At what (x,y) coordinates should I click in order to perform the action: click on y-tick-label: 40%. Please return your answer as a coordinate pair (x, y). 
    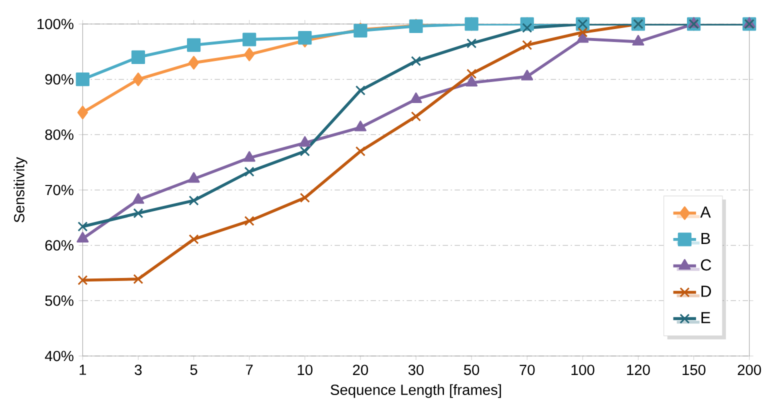
    Looking at the image, I should click on (59, 356).